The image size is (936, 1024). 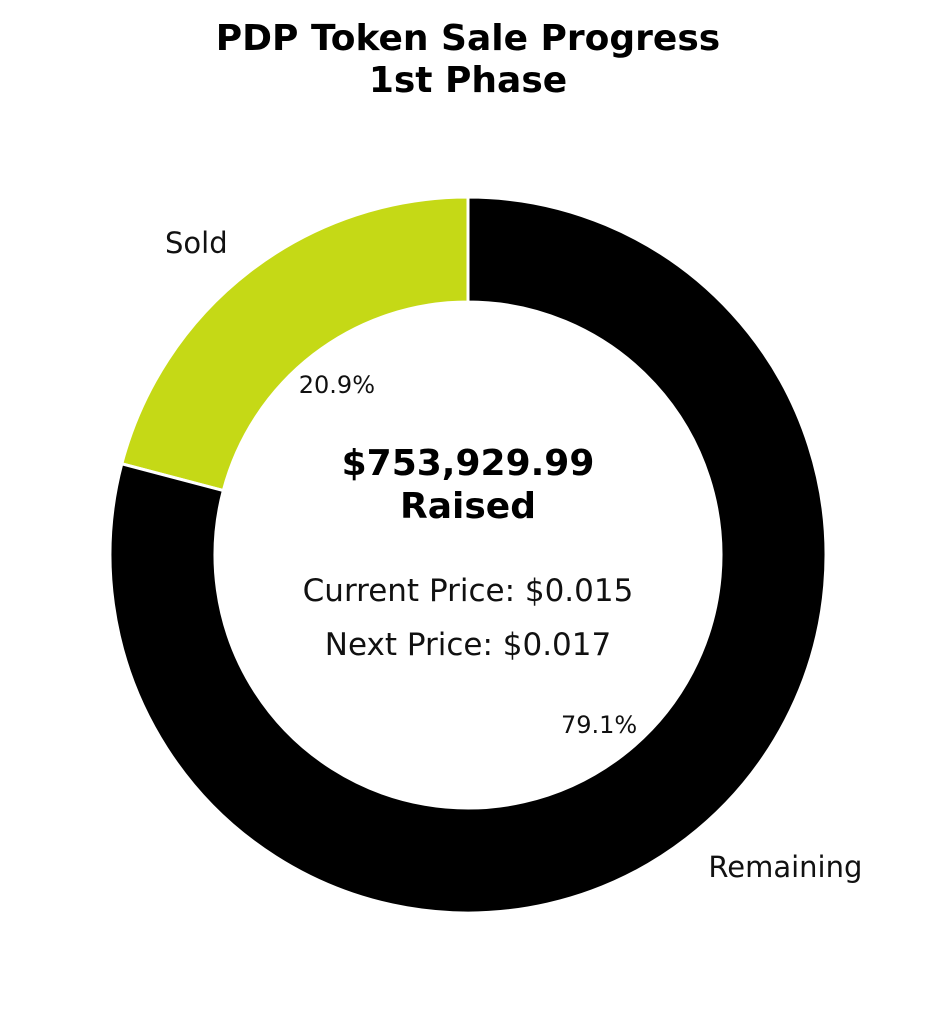 What do you see at coordinates (468, 506) in the screenshot?
I see `raised-label: Raised` at bounding box center [468, 506].